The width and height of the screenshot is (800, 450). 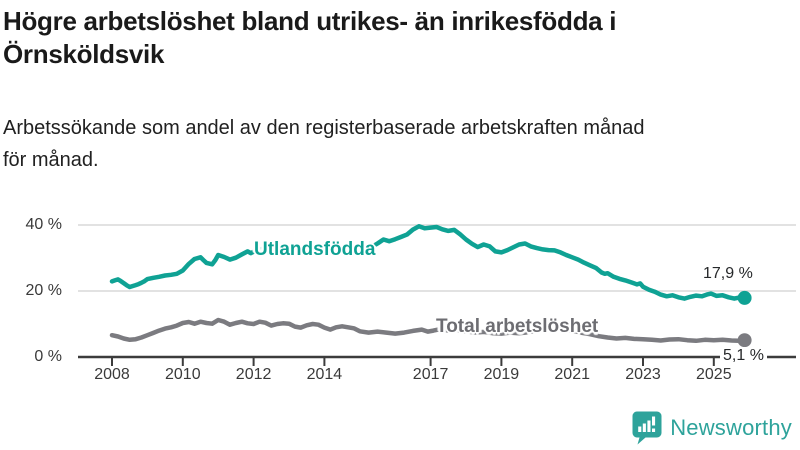 I want to click on exclamation-dot, so click(x=654, y=430).